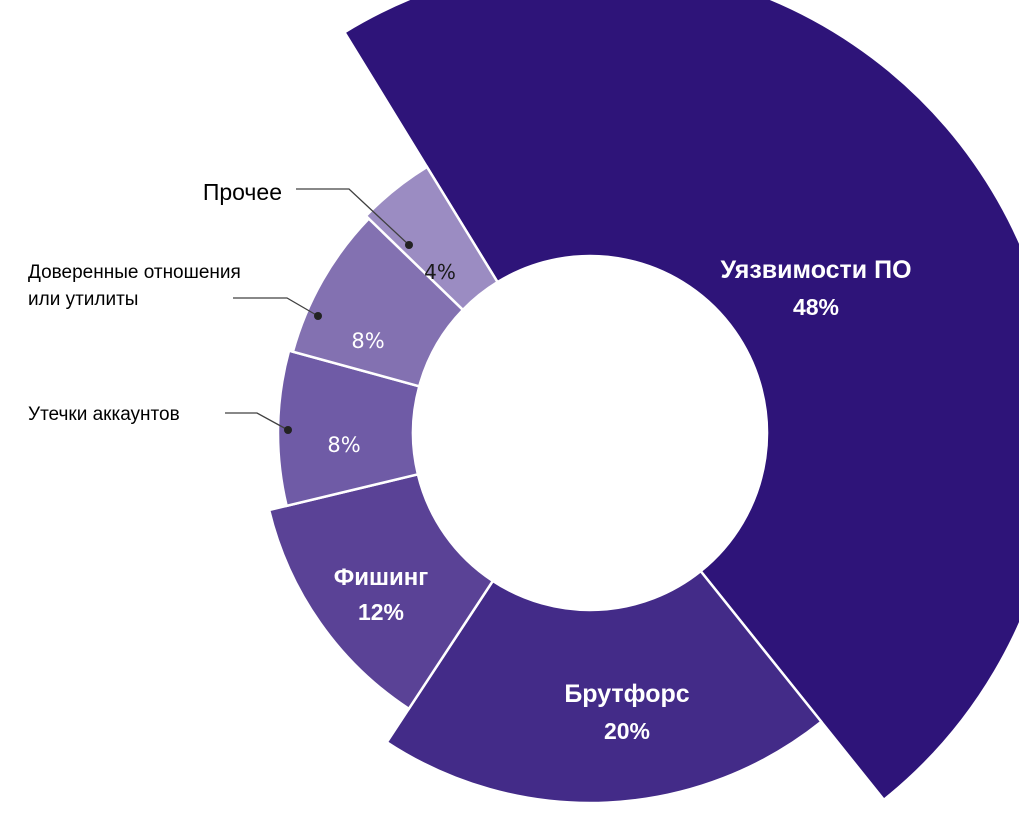 This screenshot has width=1019, height=828. Describe the element at coordinates (432, 238) in the screenshot. I see `slice-other` at that location.